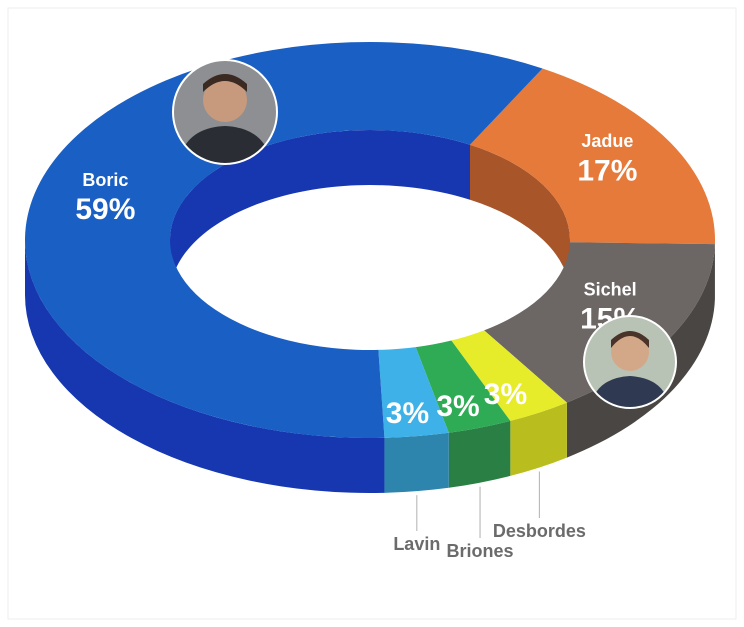 This screenshot has width=744, height=627. I want to click on category-label: Boric, so click(105, 180).